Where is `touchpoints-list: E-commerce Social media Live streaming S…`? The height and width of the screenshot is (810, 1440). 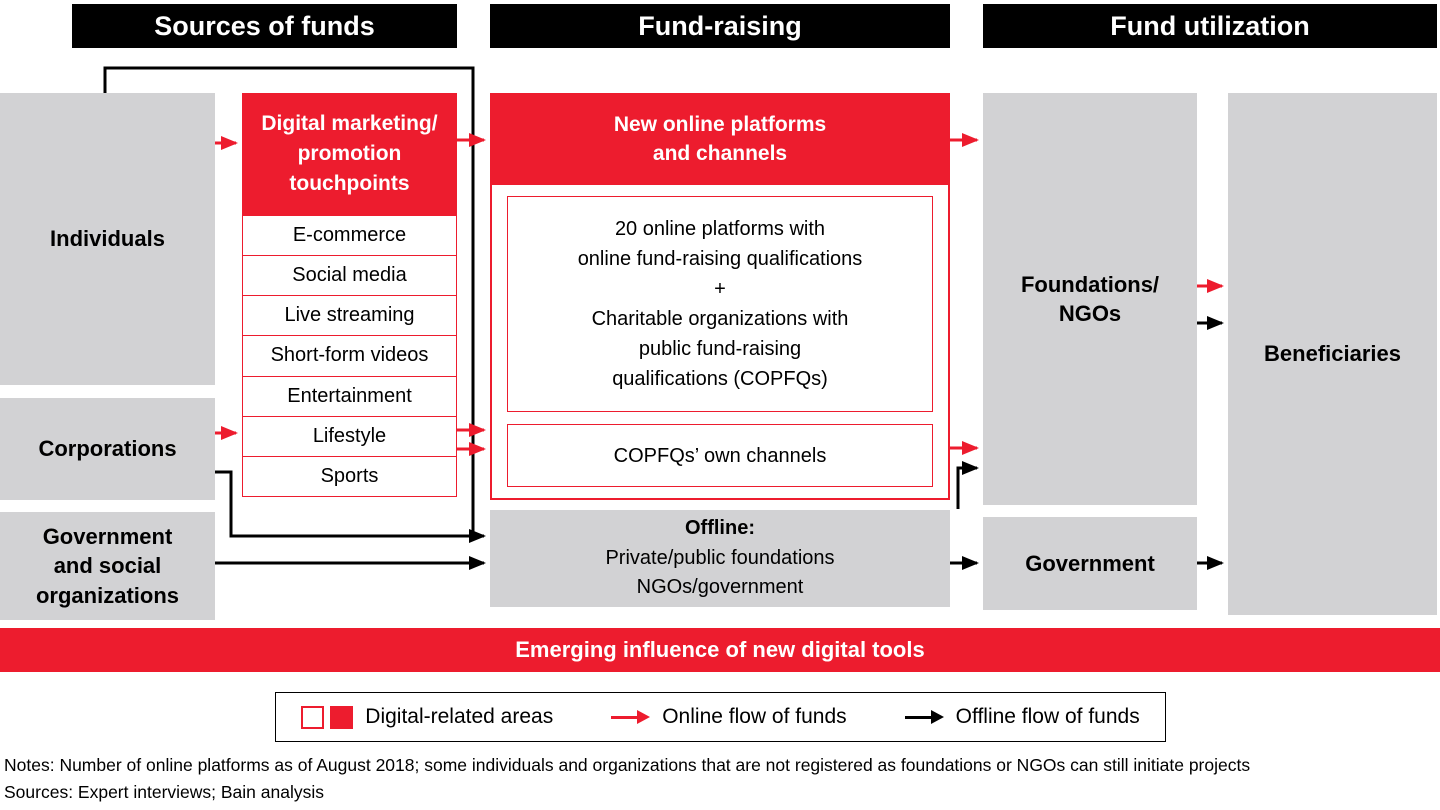 touchpoints-list: E-commerce Social media Live streaming S… is located at coordinates (349, 356).